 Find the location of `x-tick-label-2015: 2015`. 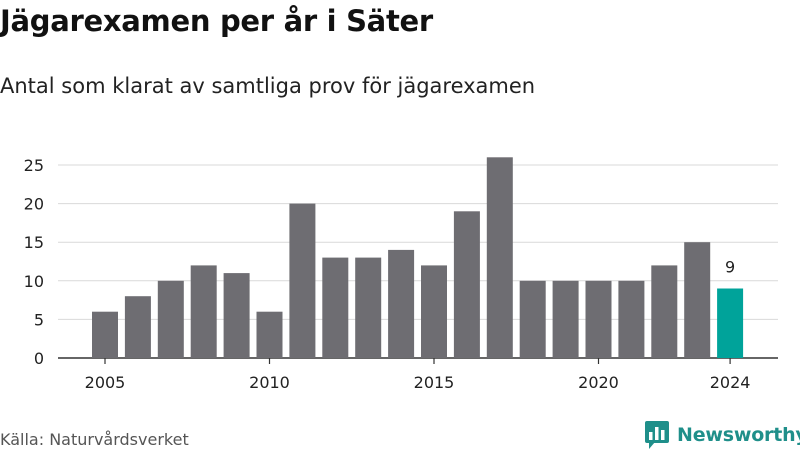

x-tick-label-2015: 2015 is located at coordinates (434, 382).